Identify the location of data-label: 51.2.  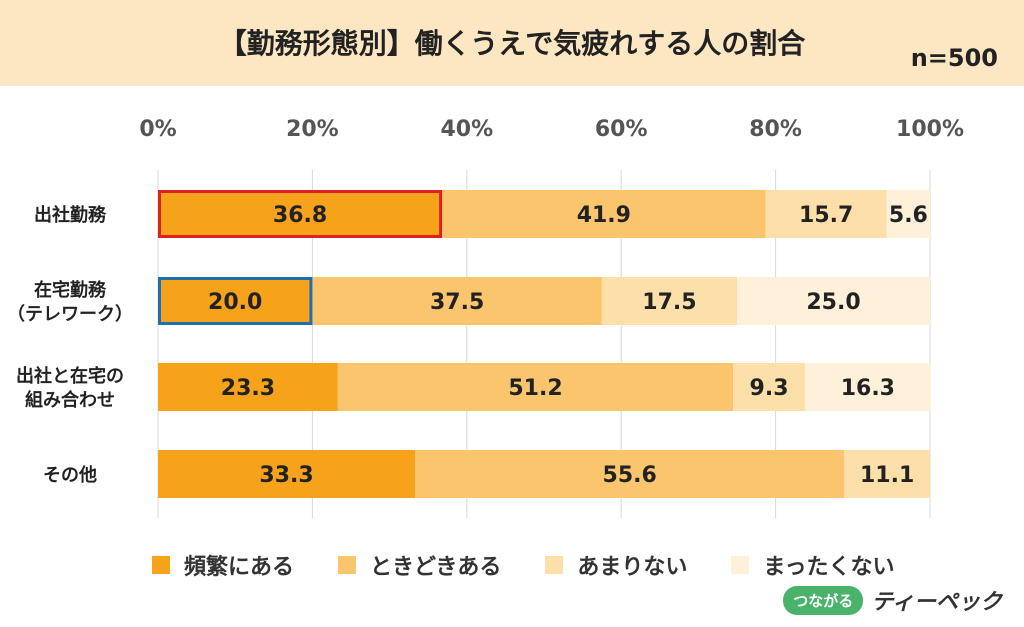
(535, 388).